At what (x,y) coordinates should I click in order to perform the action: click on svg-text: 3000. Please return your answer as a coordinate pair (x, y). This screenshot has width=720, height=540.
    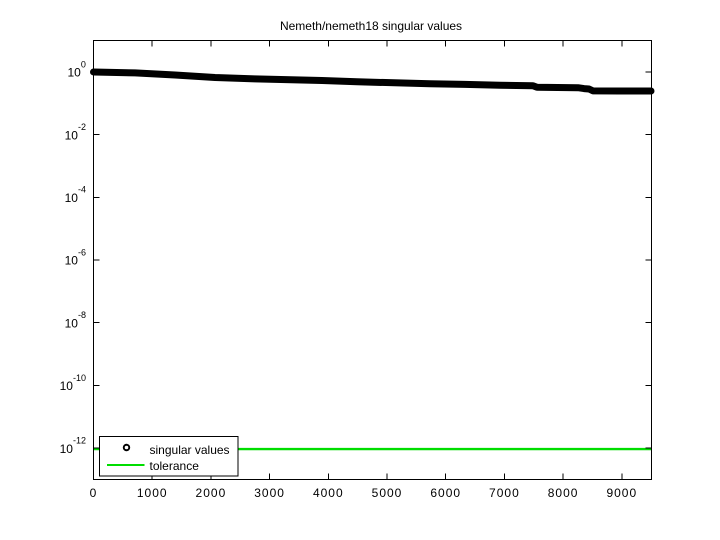
    Looking at the image, I should click on (269, 493).